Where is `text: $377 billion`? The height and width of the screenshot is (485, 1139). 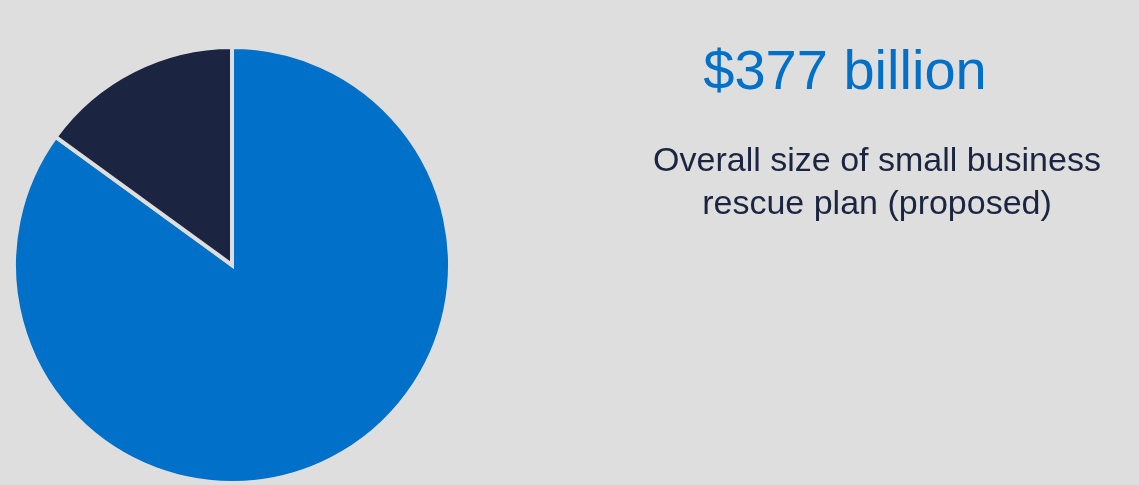 text: $377 billion is located at coordinates (845, 70).